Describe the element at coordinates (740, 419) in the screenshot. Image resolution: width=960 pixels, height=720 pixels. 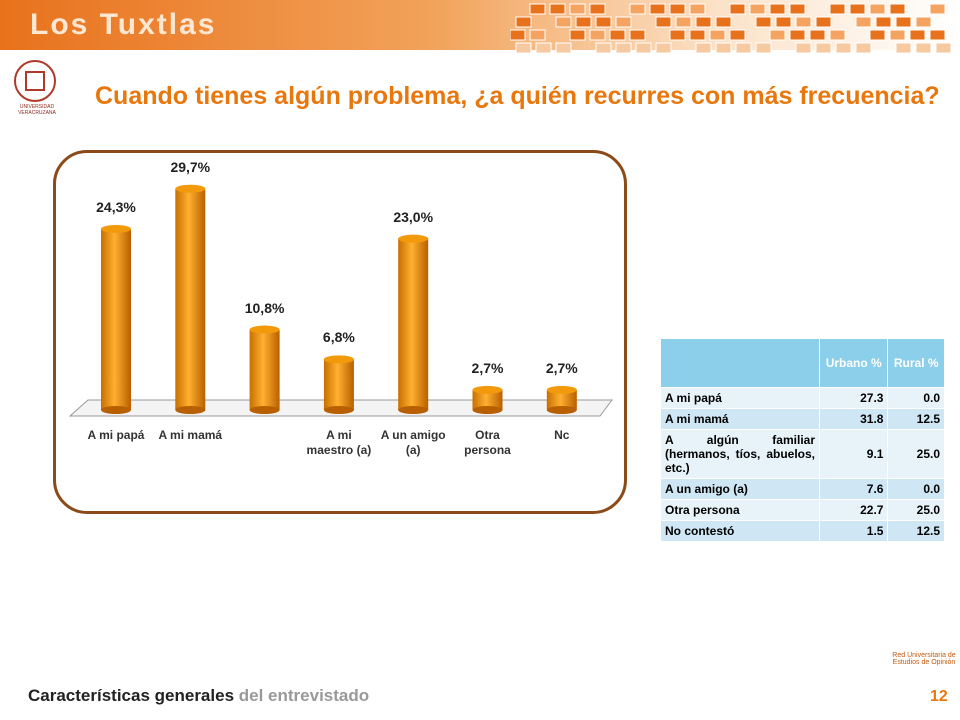
I see `table-cell: A mi mamá` at that location.